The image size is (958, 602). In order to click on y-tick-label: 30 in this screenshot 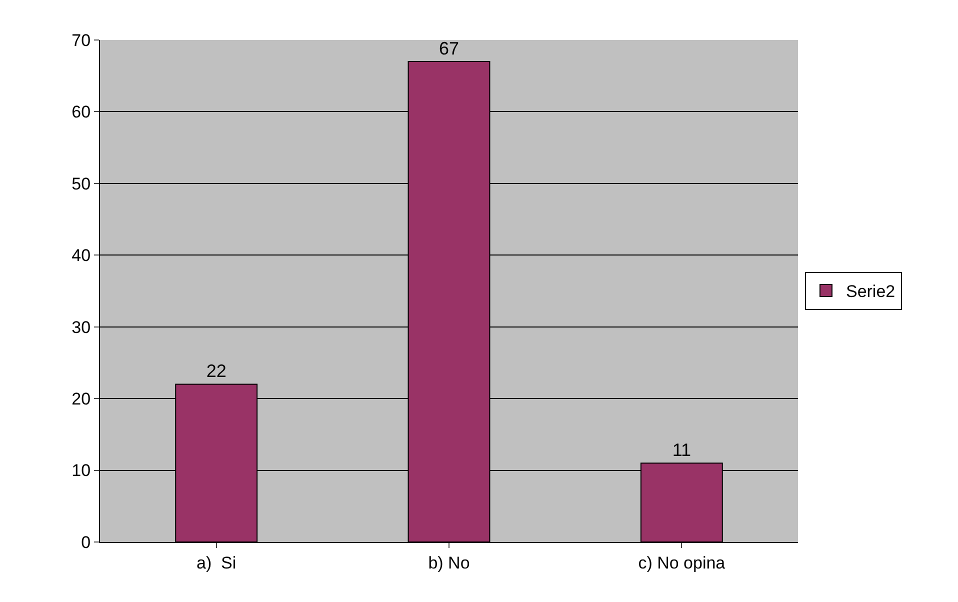, I will do `click(81, 327)`.